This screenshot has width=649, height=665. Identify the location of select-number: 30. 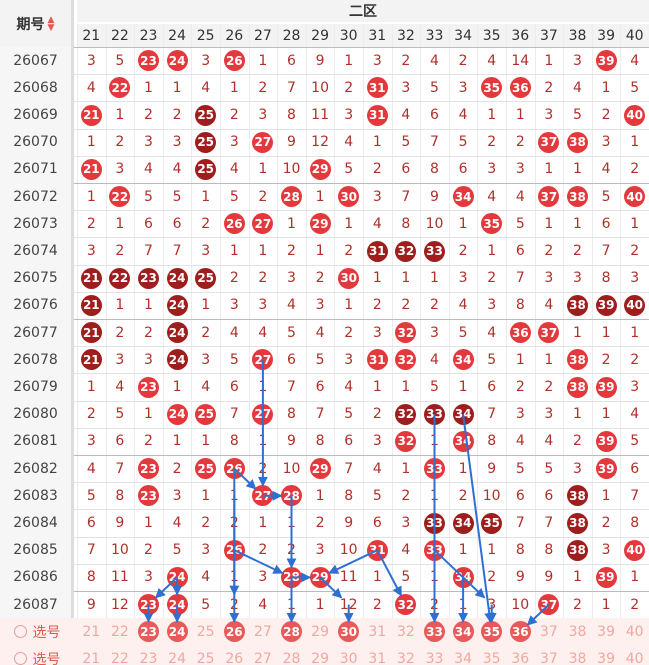
(348, 657).